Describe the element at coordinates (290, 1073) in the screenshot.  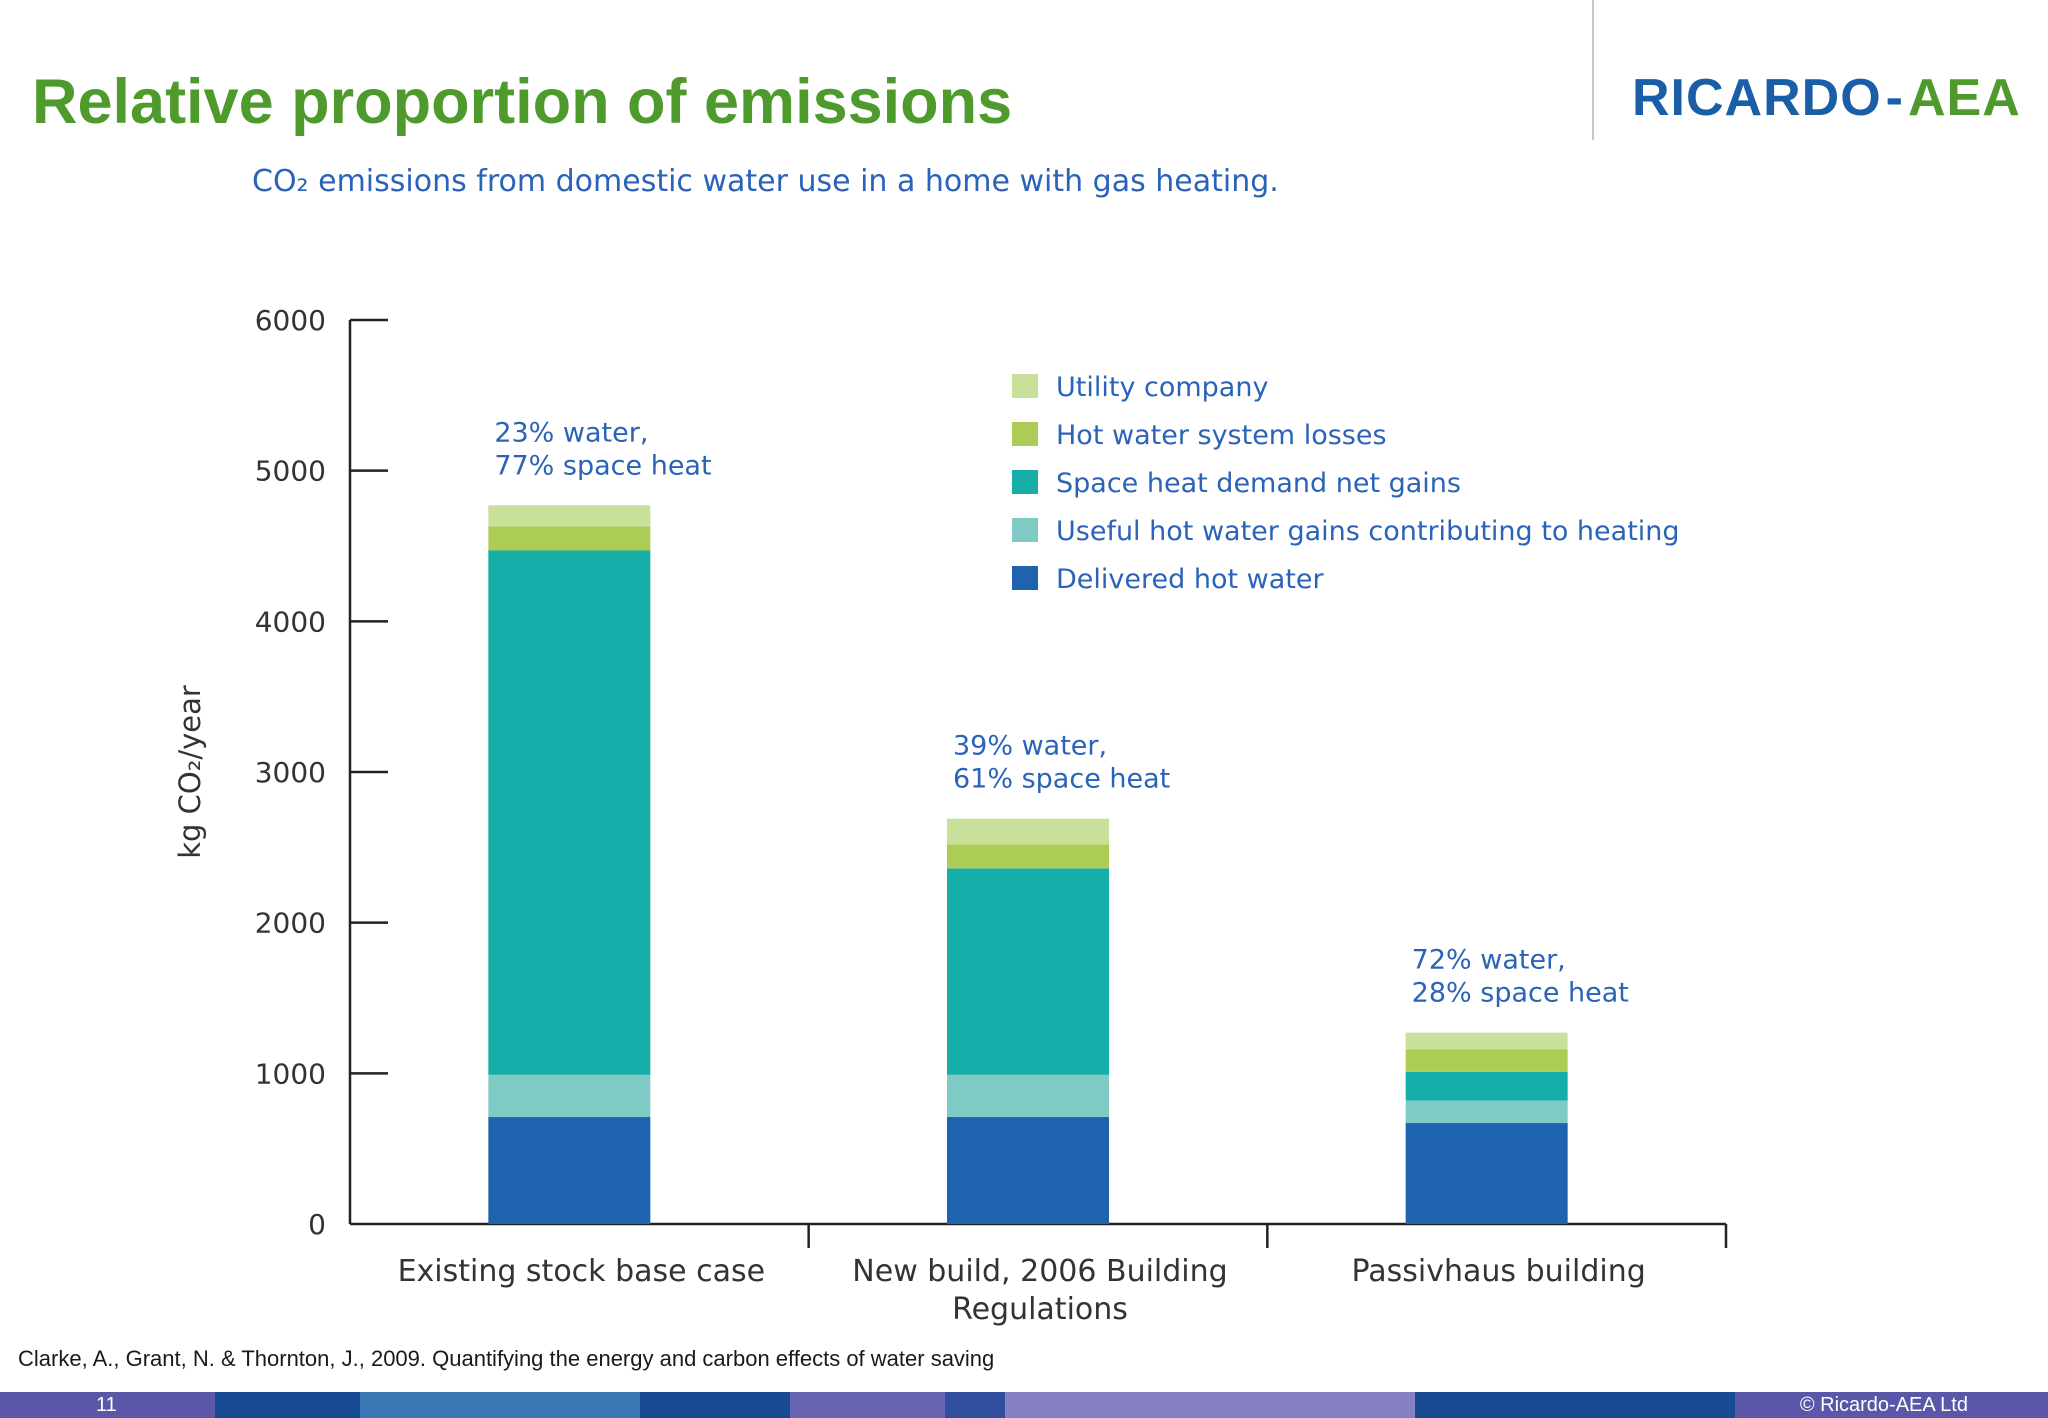
I see `y-tick-label: 1000` at that location.